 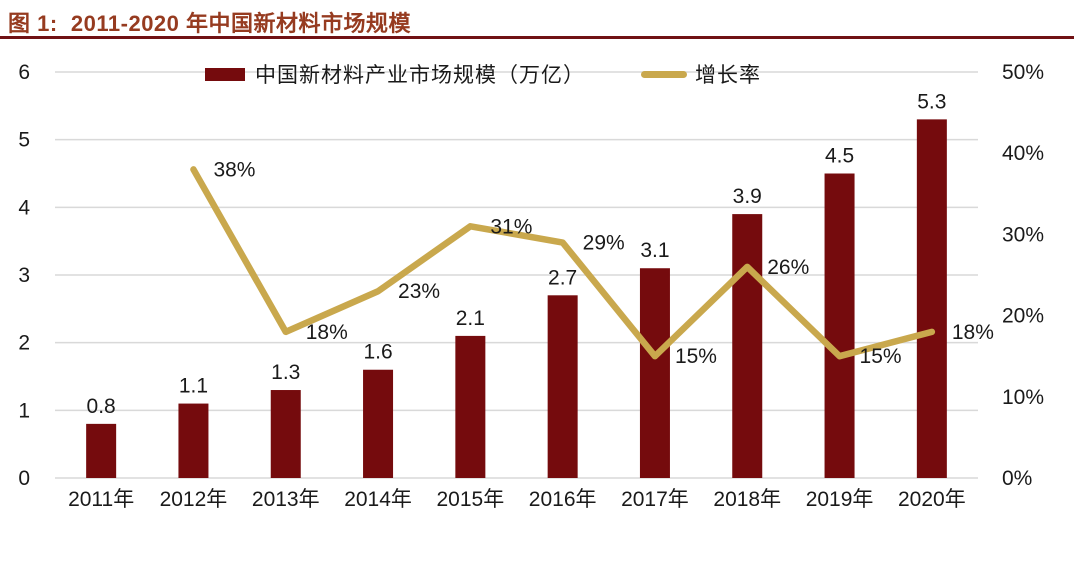 I want to click on growth-rate-label: 38%, so click(x=234, y=169).